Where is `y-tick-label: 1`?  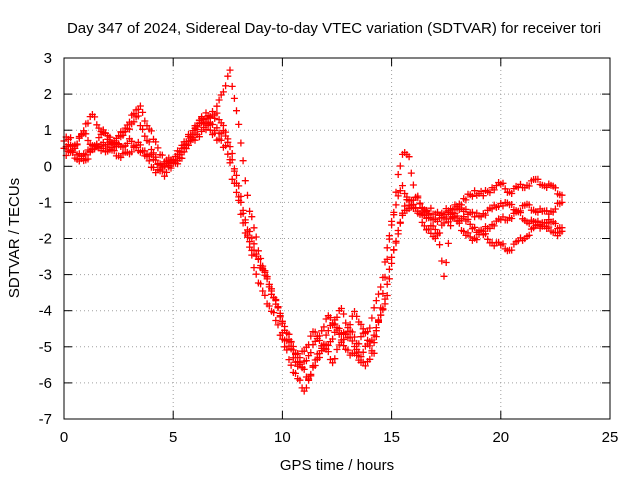
y-tick-label: 1 is located at coordinates (48, 130).